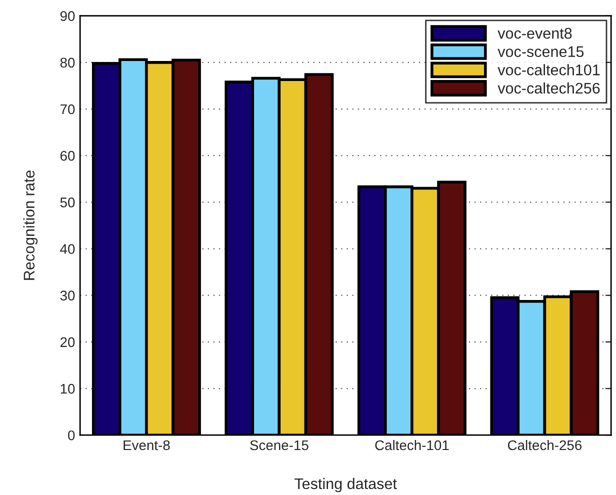  What do you see at coordinates (67, 63) in the screenshot?
I see `y-tick-label: 80` at bounding box center [67, 63].